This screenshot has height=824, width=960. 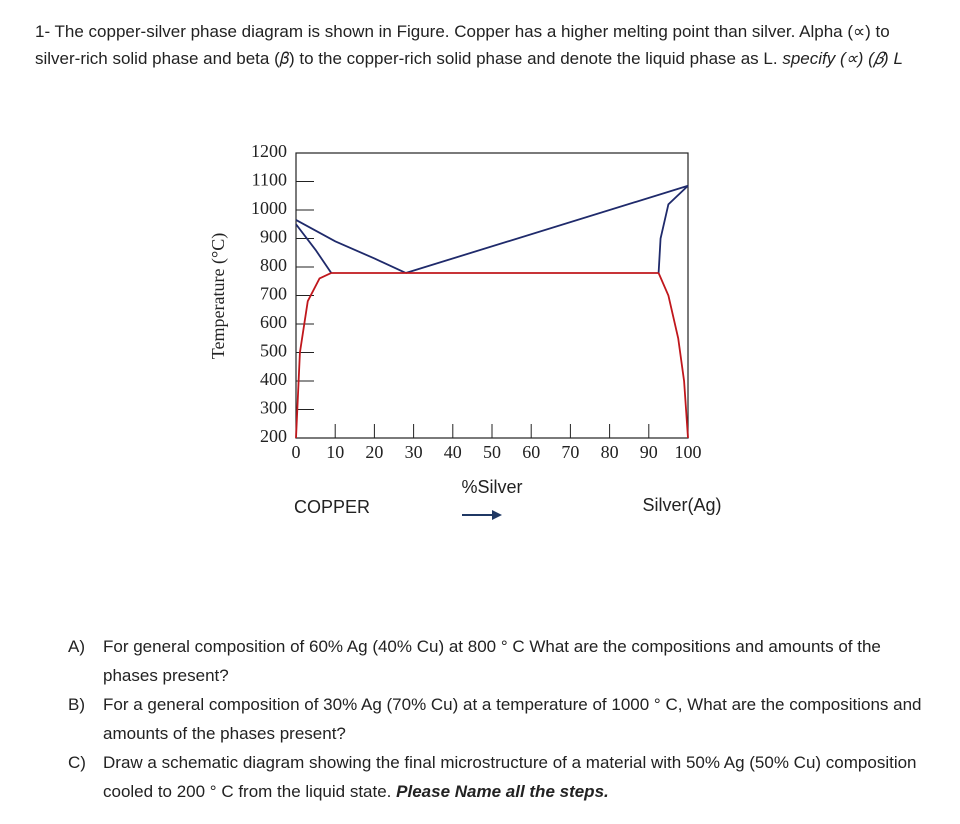 I want to click on y-tick-label: 1000, so click(x=269, y=208).